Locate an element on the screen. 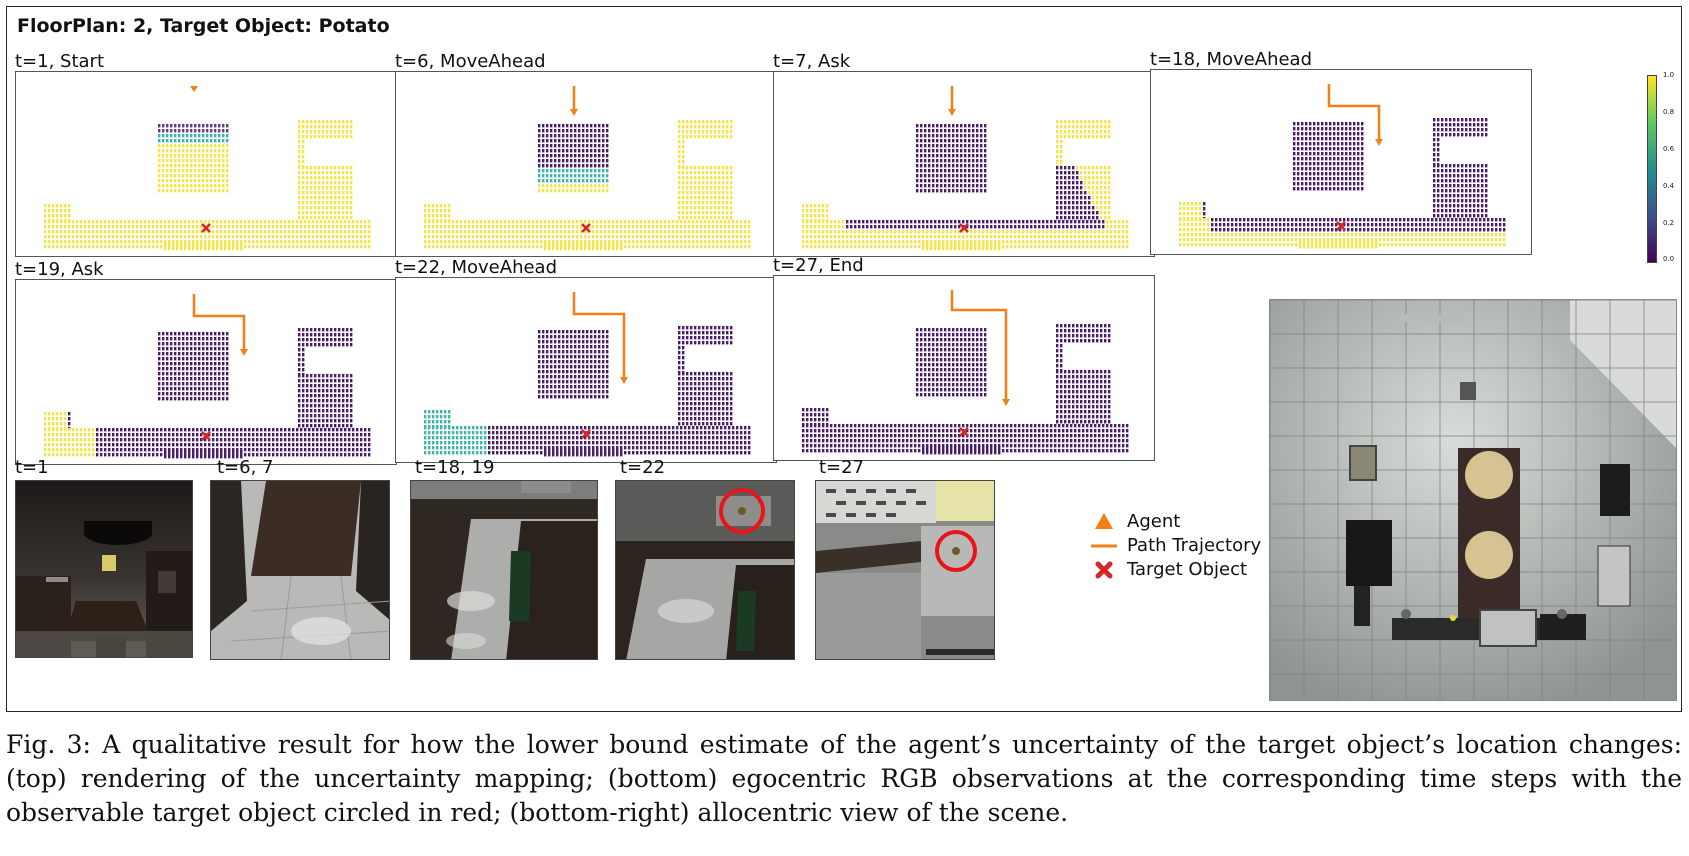  legend: Agent Path Trajectory Target Object is located at coordinates (1189, 549).